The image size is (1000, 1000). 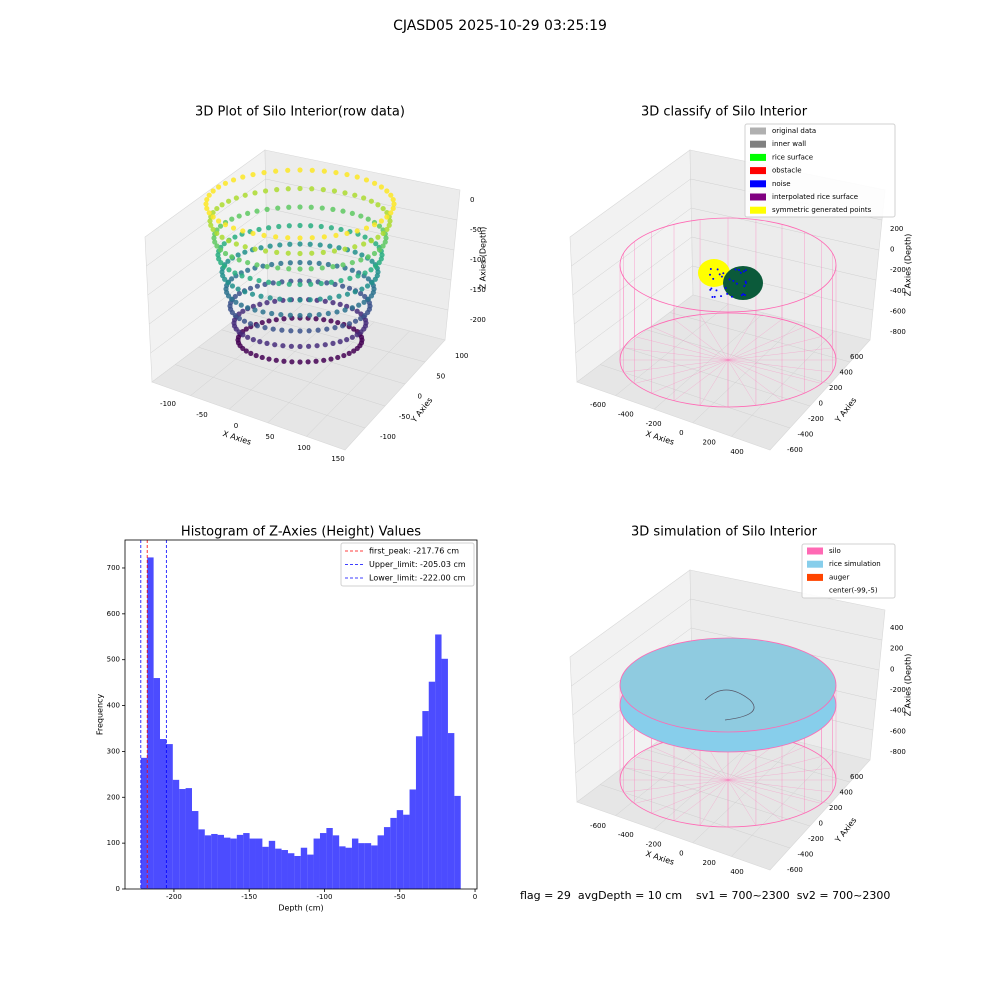 I want to click on legend-label: interpolated rice surface, so click(x=815, y=197).